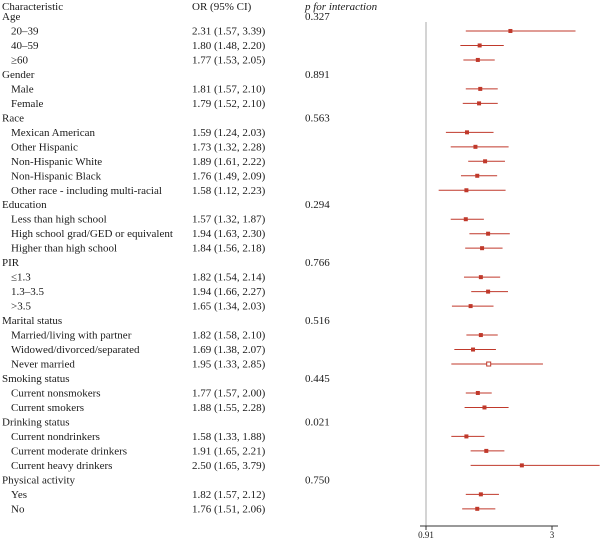 The width and height of the screenshot is (600, 538). I want to click on p-value: 0.516, so click(317, 321).